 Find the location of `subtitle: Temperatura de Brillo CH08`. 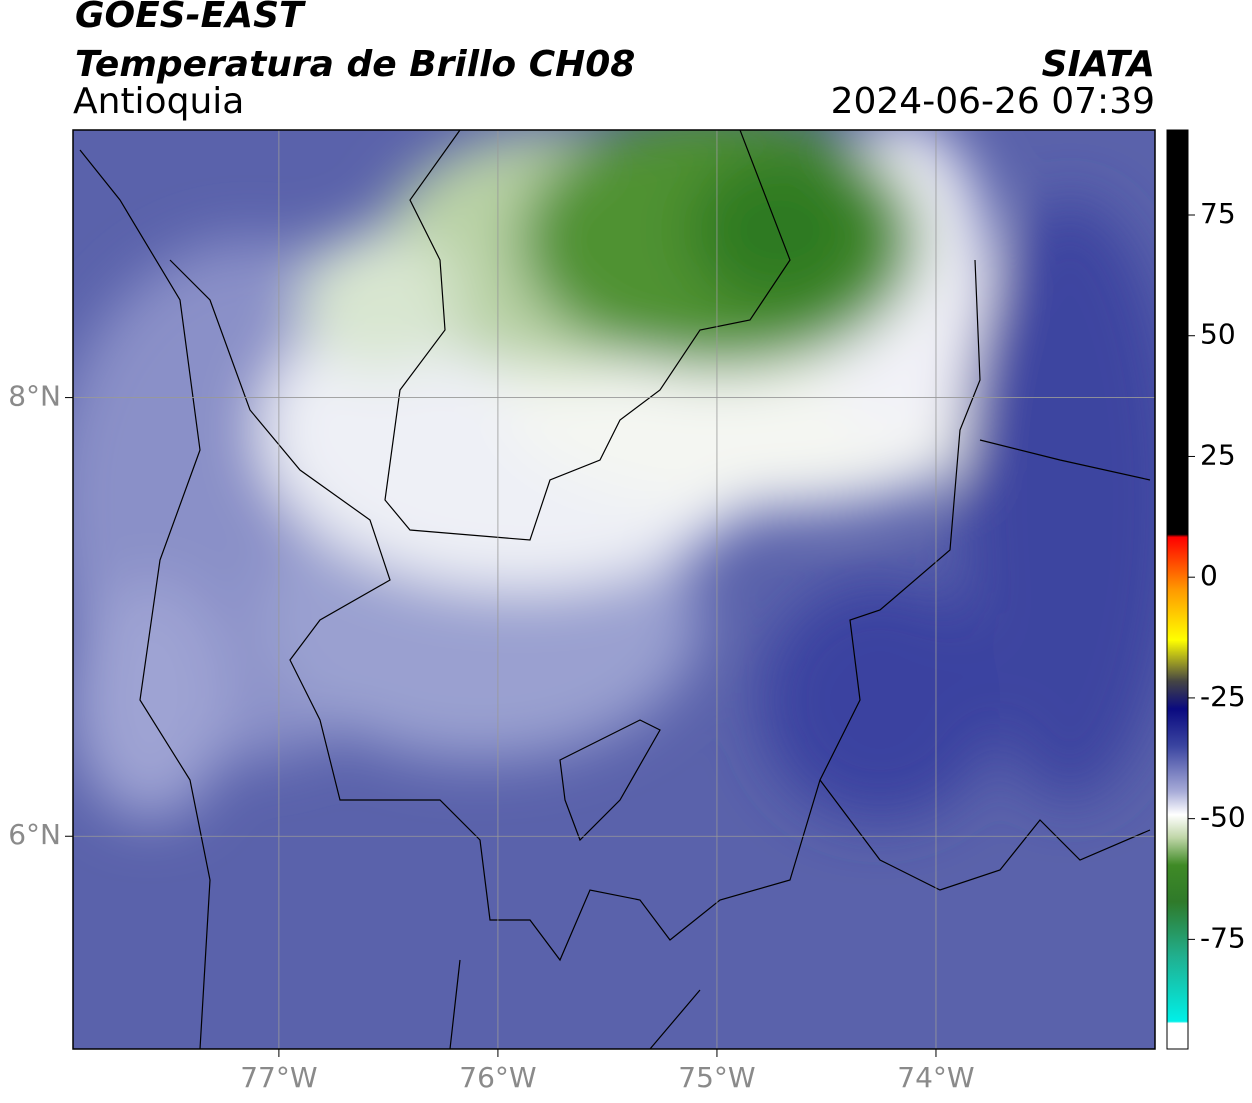

subtitle: Temperatura de Brillo CH08 is located at coordinates (355, 64).